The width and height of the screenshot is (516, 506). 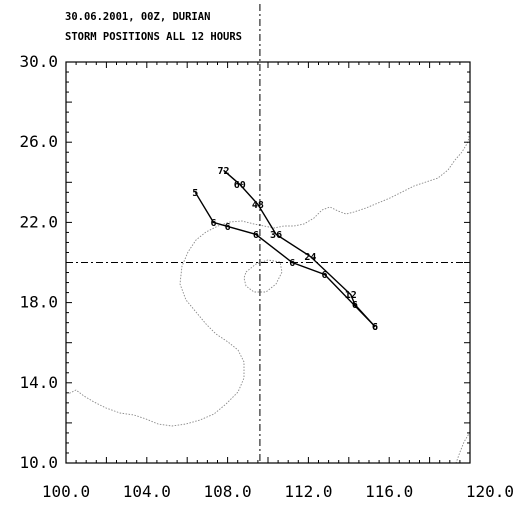 What do you see at coordinates (195, 193) in the screenshot?
I see `track-point-label: 5` at bounding box center [195, 193].